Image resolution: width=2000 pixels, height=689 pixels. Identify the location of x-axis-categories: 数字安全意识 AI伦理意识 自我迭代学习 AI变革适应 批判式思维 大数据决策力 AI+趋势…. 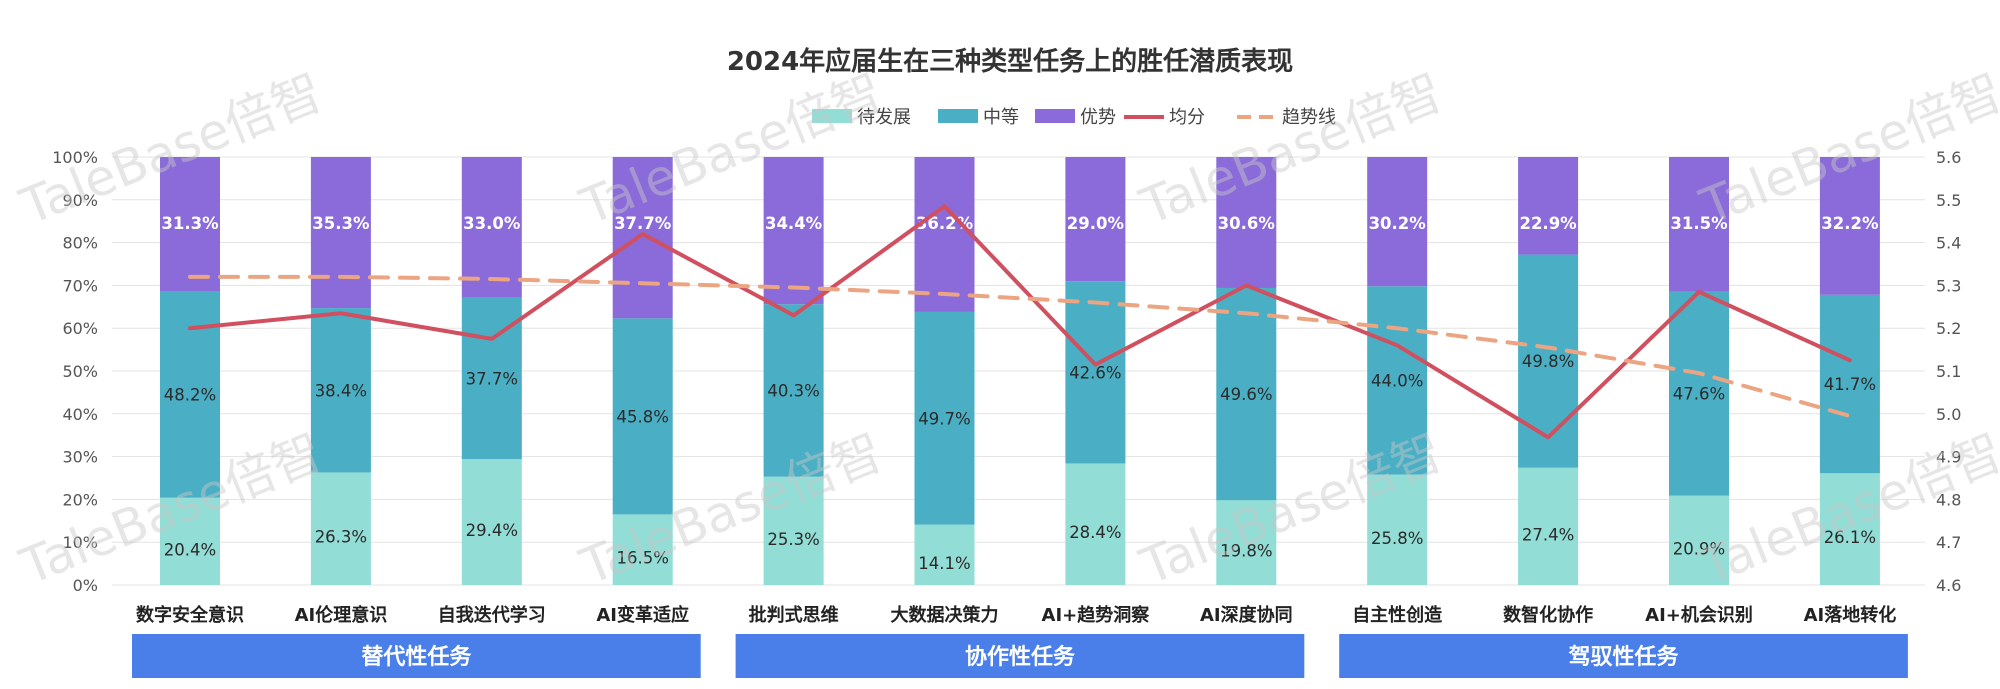
(1016, 615).